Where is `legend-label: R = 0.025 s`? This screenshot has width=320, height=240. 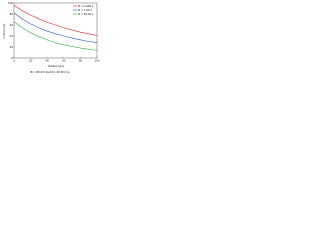
legend-label: R = 0.025 s is located at coordinates (86, 6).